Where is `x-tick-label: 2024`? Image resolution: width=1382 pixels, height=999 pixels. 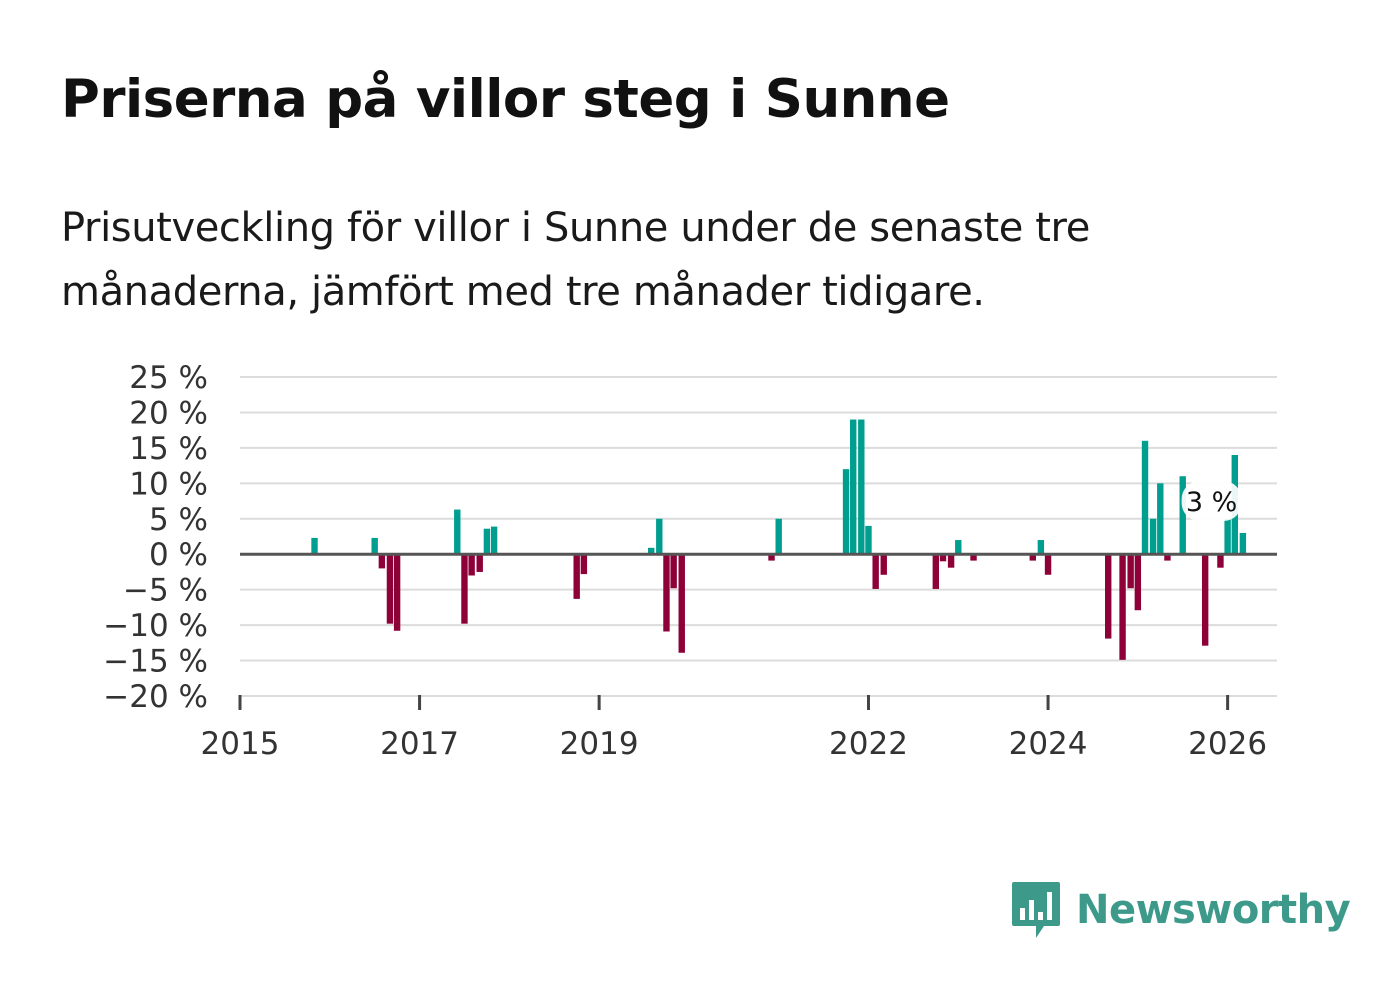 x-tick-label: 2024 is located at coordinates (1048, 744).